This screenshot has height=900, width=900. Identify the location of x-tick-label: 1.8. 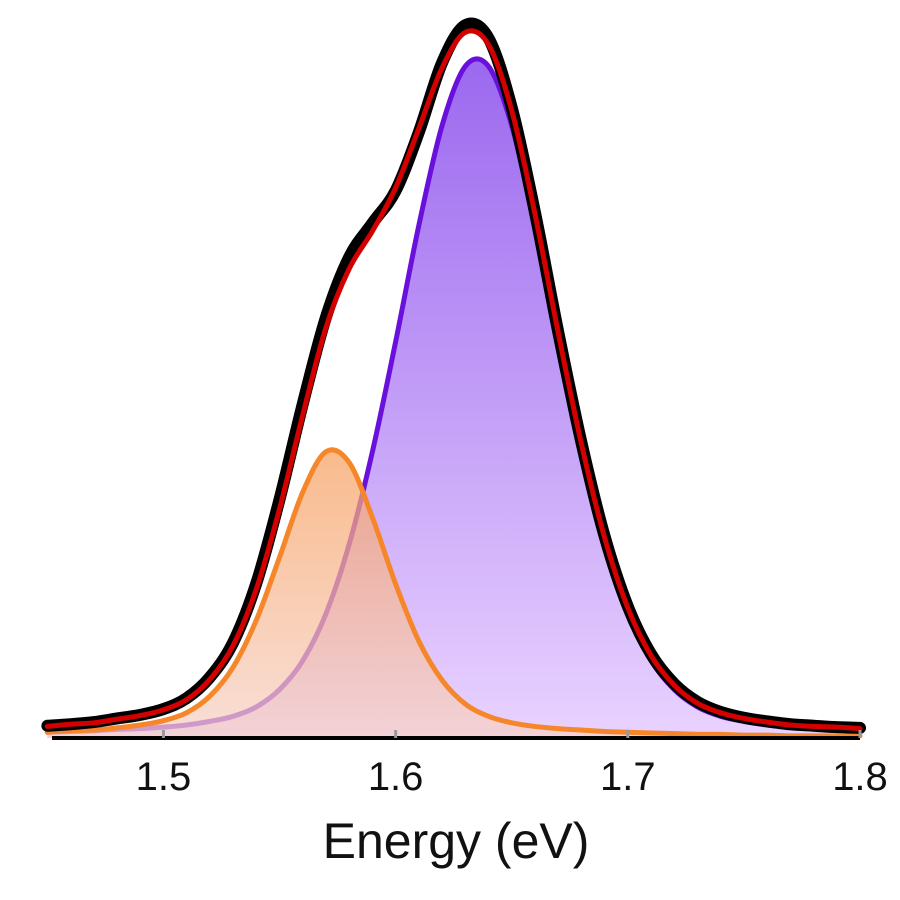
(860, 777).